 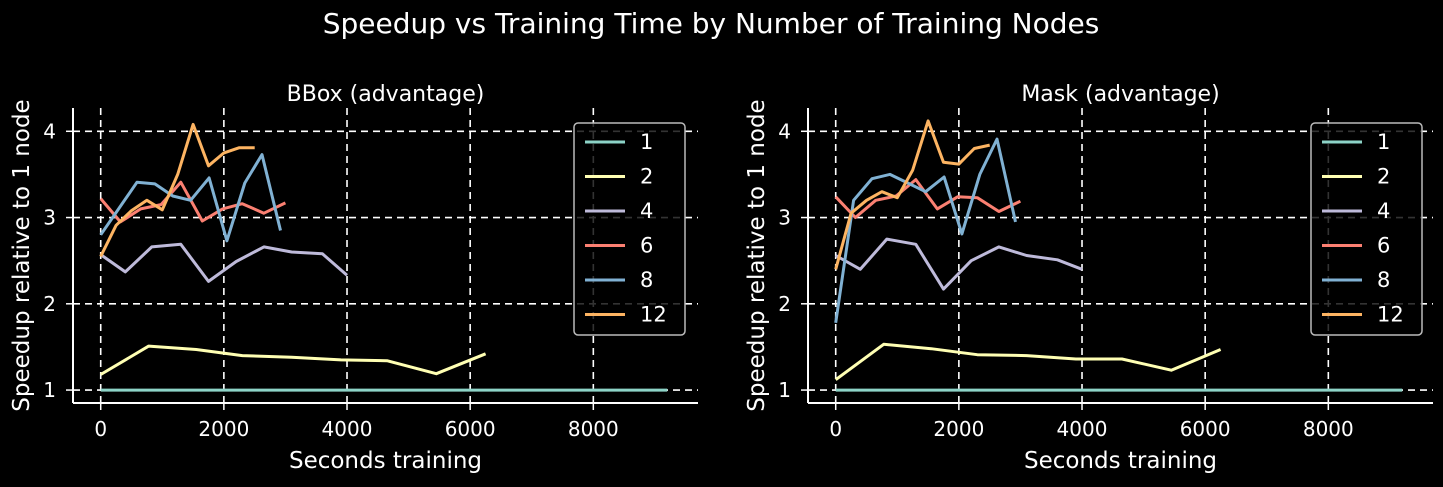 What do you see at coordinates (1120, 94) in the screenshot?
I see `subplot-title: Mask (advantage)` at bounding box center [1120, 94].